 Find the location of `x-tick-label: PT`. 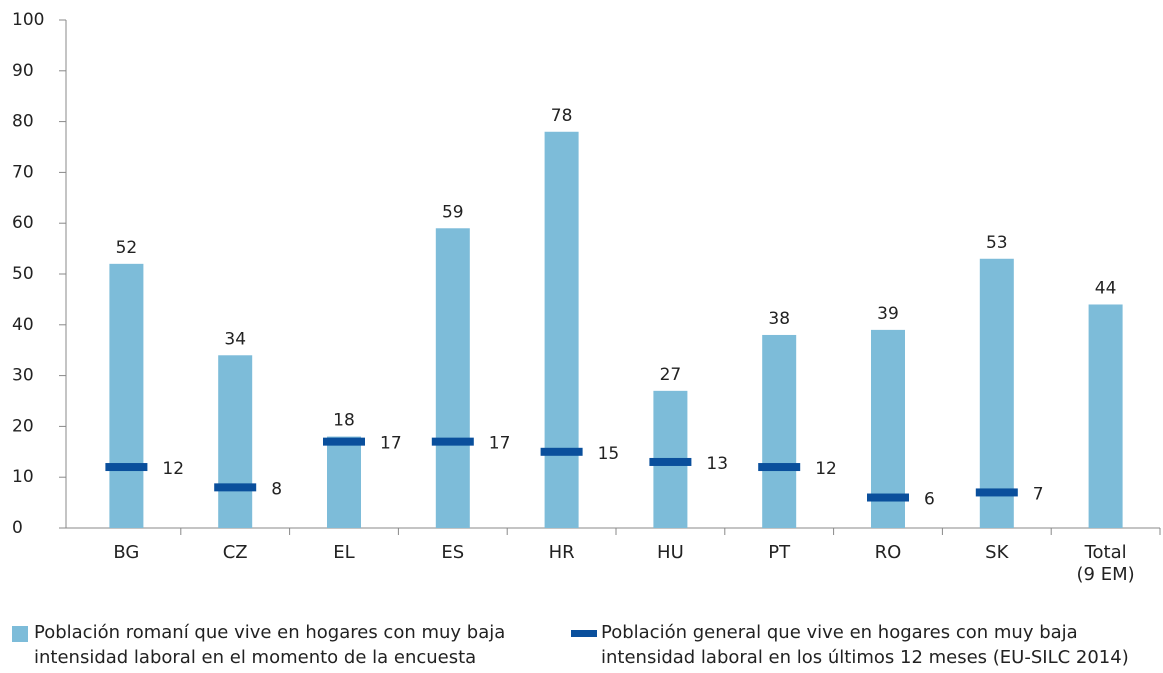

x-tick-label: PT is located at coordinates (779, 552).